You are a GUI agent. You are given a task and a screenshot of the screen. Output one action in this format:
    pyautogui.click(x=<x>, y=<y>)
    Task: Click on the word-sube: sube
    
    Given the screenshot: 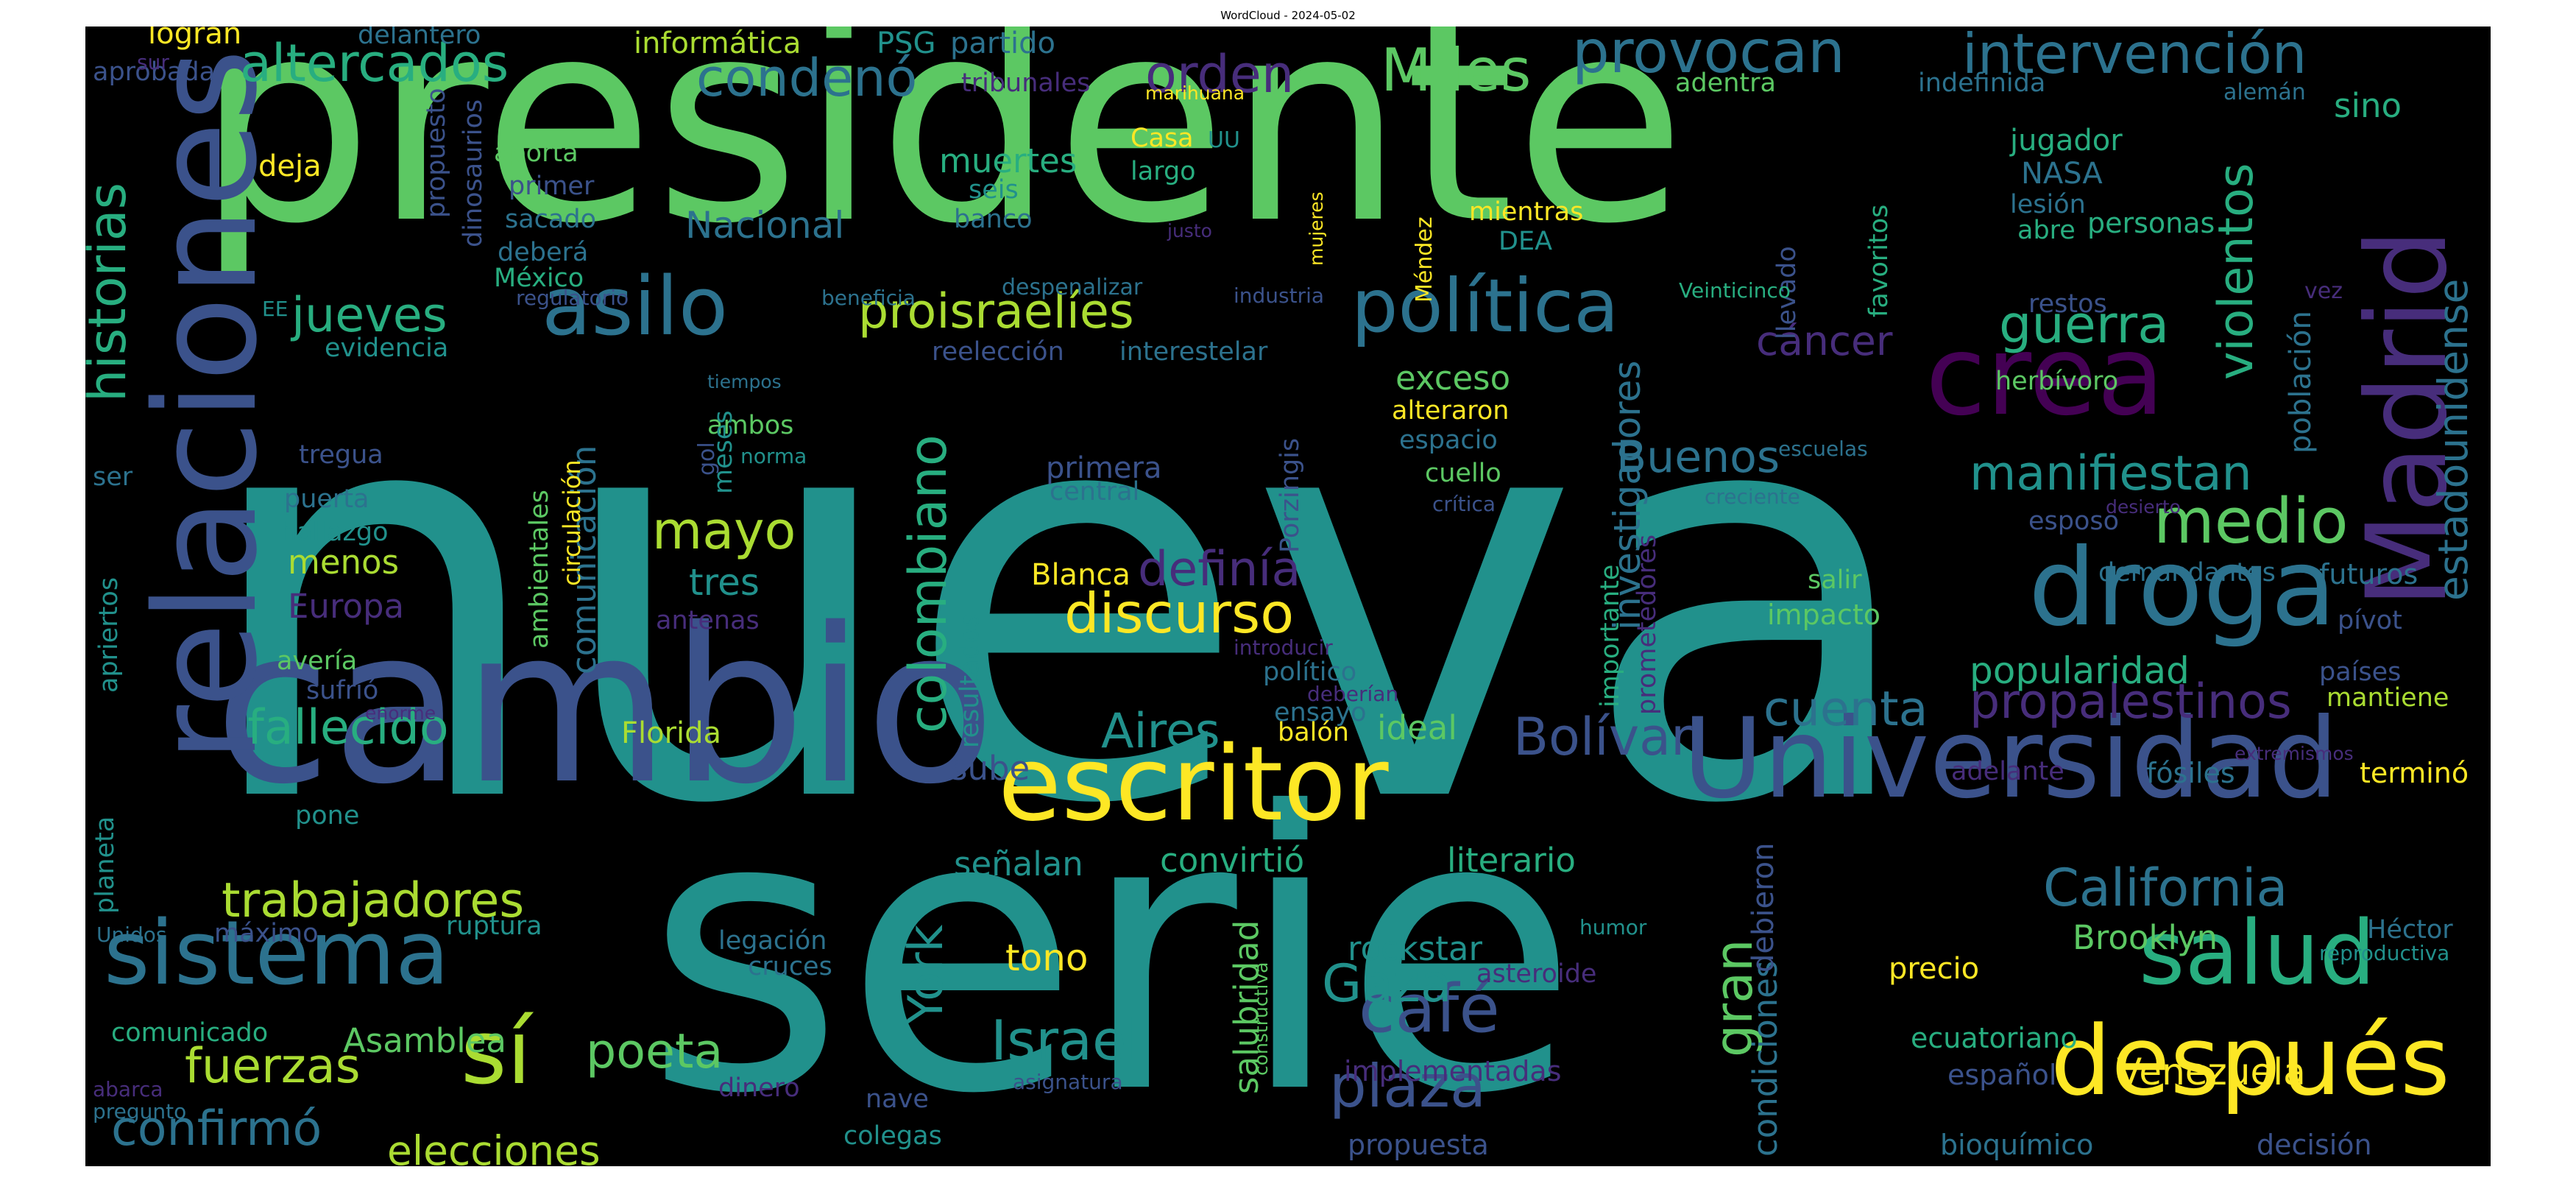 What is the action you would take?
    pyautogui.click(x=990, y=768)
    